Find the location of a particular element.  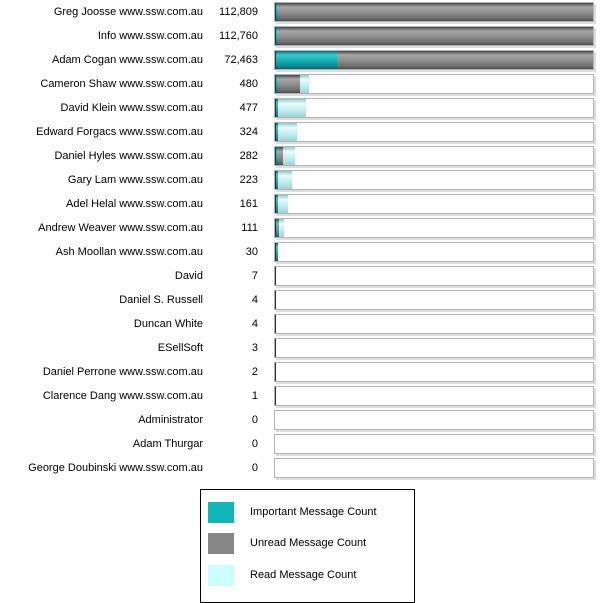

bar-row: Gary Lam www.ssw.com.au 223 is located at coordinates (300, 180).